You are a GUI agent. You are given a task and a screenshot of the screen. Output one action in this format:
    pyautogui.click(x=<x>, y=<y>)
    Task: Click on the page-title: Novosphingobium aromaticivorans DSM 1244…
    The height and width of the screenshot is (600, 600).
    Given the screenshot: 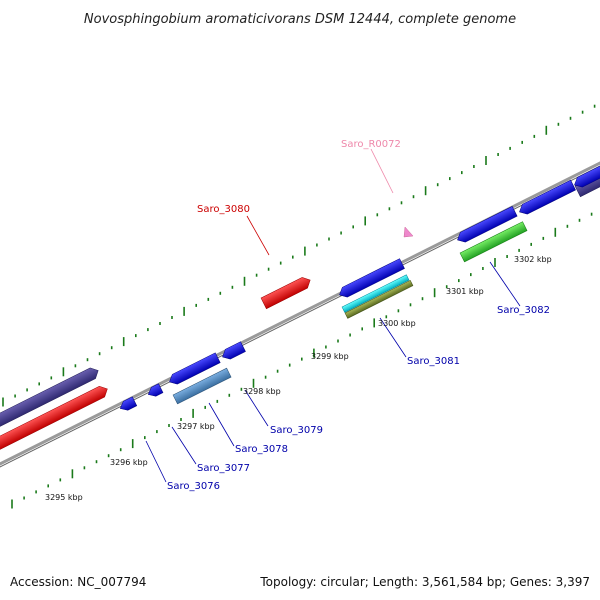 What is the action you would take?
    pyautogui.click(x=300, y=19)
    